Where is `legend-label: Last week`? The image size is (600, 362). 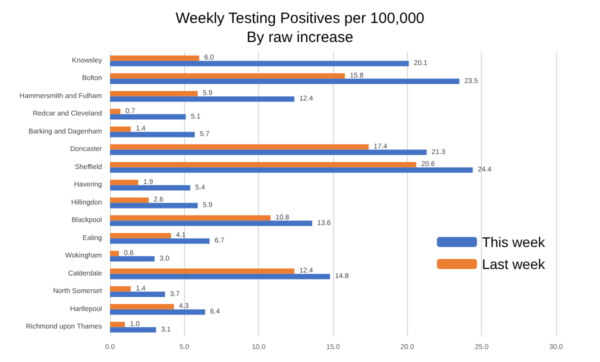
legend-label: Last week is located at coordinates (514, 264).